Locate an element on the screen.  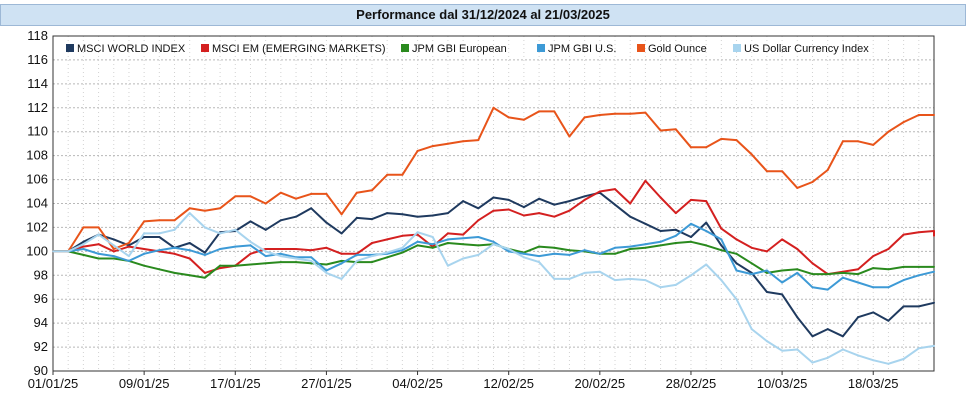
y-tick-label: 104 is located at coordinates (37, 203).